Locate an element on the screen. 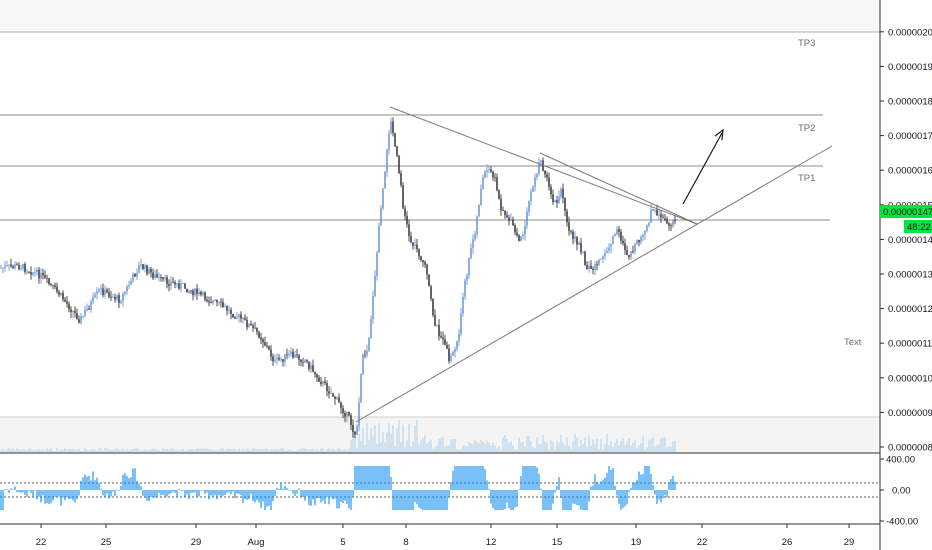 This screenshot has width=932, height=550. oscillator-axis: 400.00 0.00 -400.00 is located at coordinates (899, 491).